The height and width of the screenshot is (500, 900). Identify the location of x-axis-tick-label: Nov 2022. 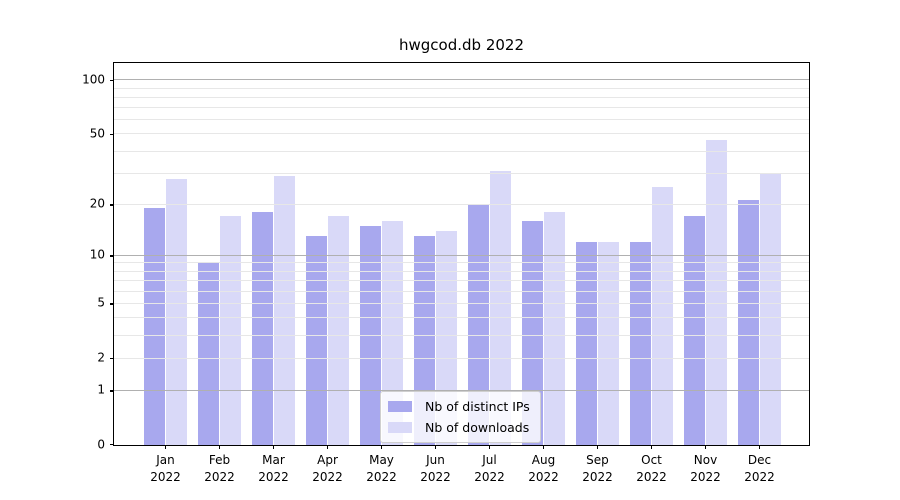
(705, 468).